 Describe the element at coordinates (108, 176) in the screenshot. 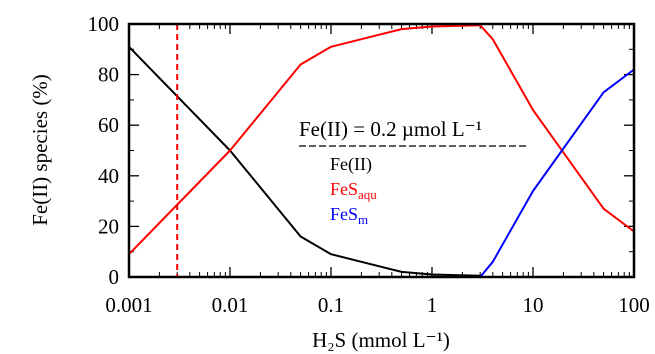

I see `y-tick-label: 40` at that location.